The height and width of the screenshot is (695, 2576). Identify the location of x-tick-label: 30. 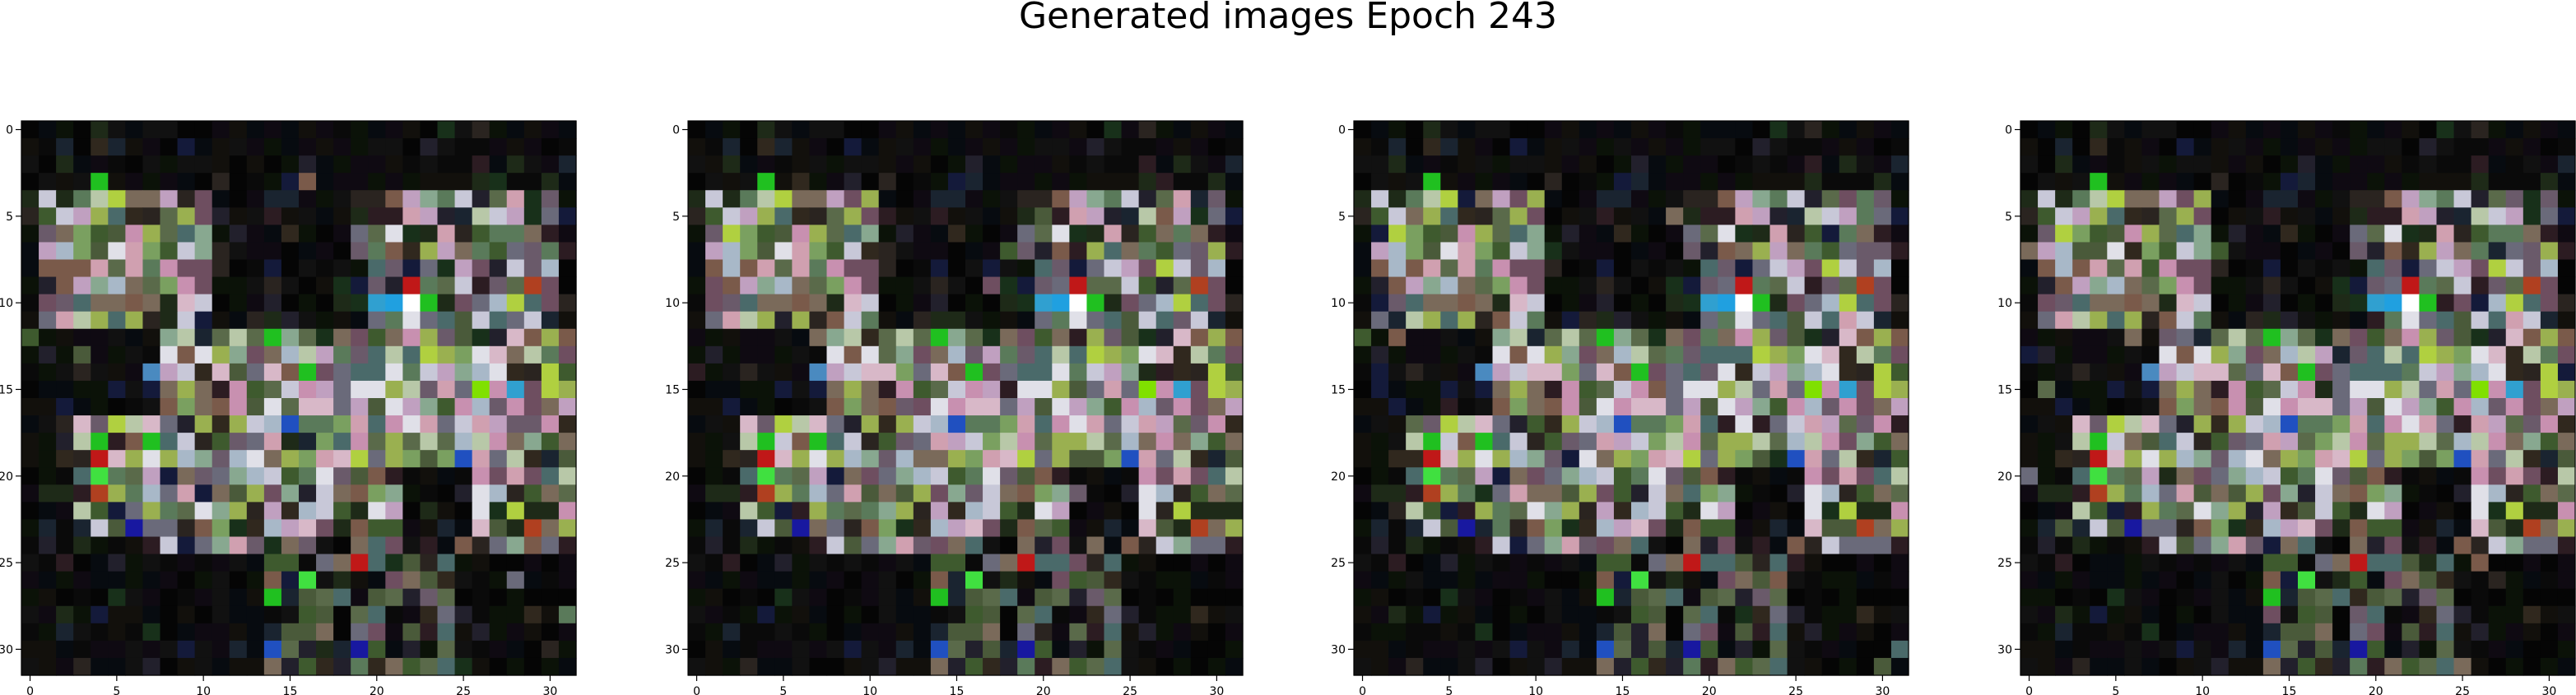
(549, 690).